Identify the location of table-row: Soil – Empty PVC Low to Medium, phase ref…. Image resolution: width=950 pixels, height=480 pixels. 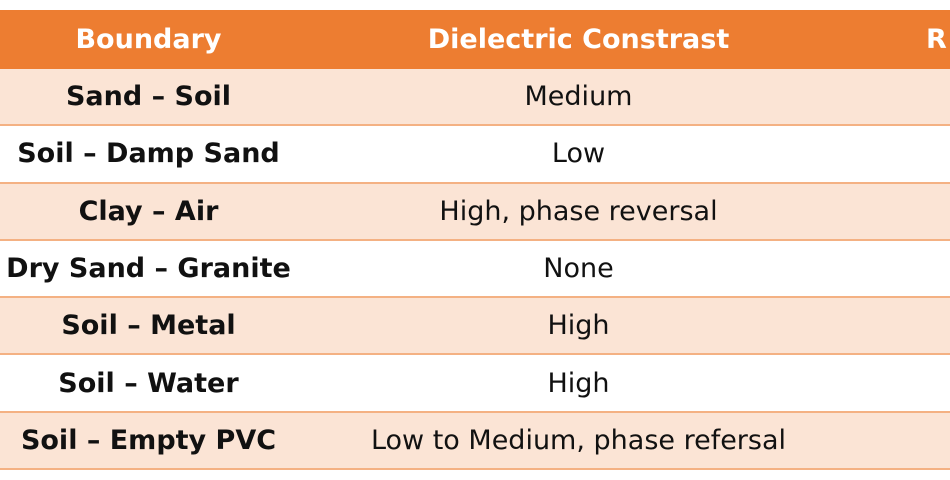
(475, 441).